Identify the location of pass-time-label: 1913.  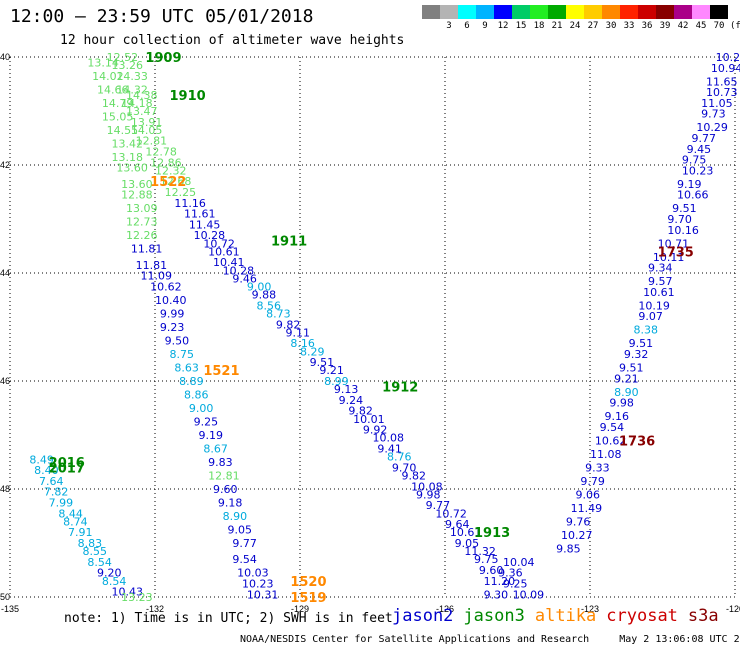
(492, 533).